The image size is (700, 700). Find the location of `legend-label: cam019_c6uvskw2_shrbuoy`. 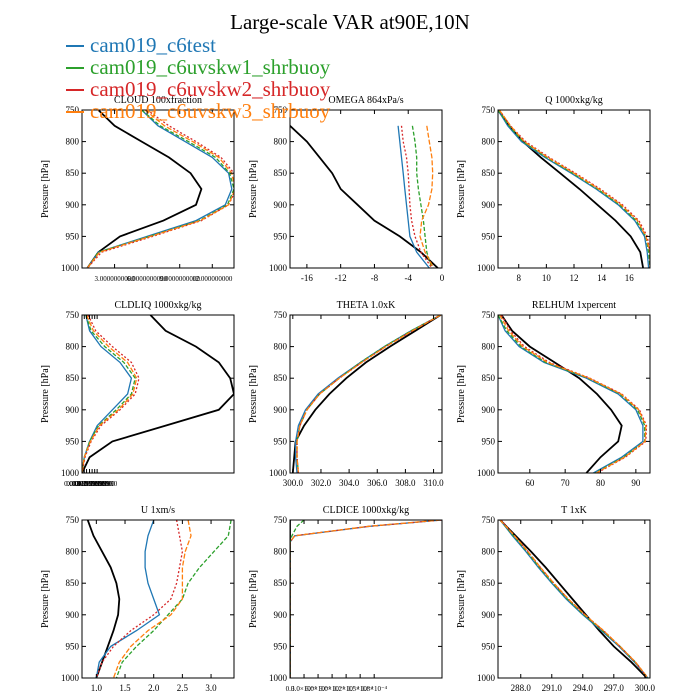

legend-label: cam019_c6uvskw2_shrbuoy is located at coordinates (210, 89).